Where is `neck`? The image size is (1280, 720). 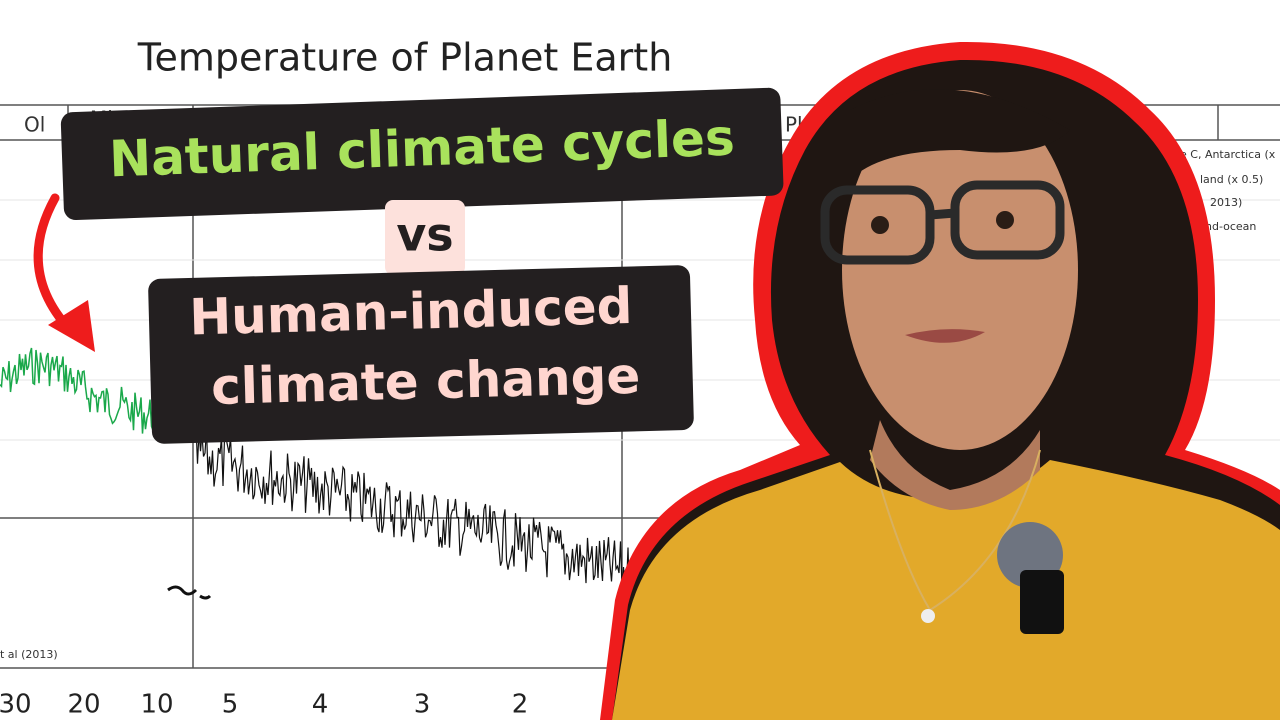 neck is located at coordinates (955, 465).